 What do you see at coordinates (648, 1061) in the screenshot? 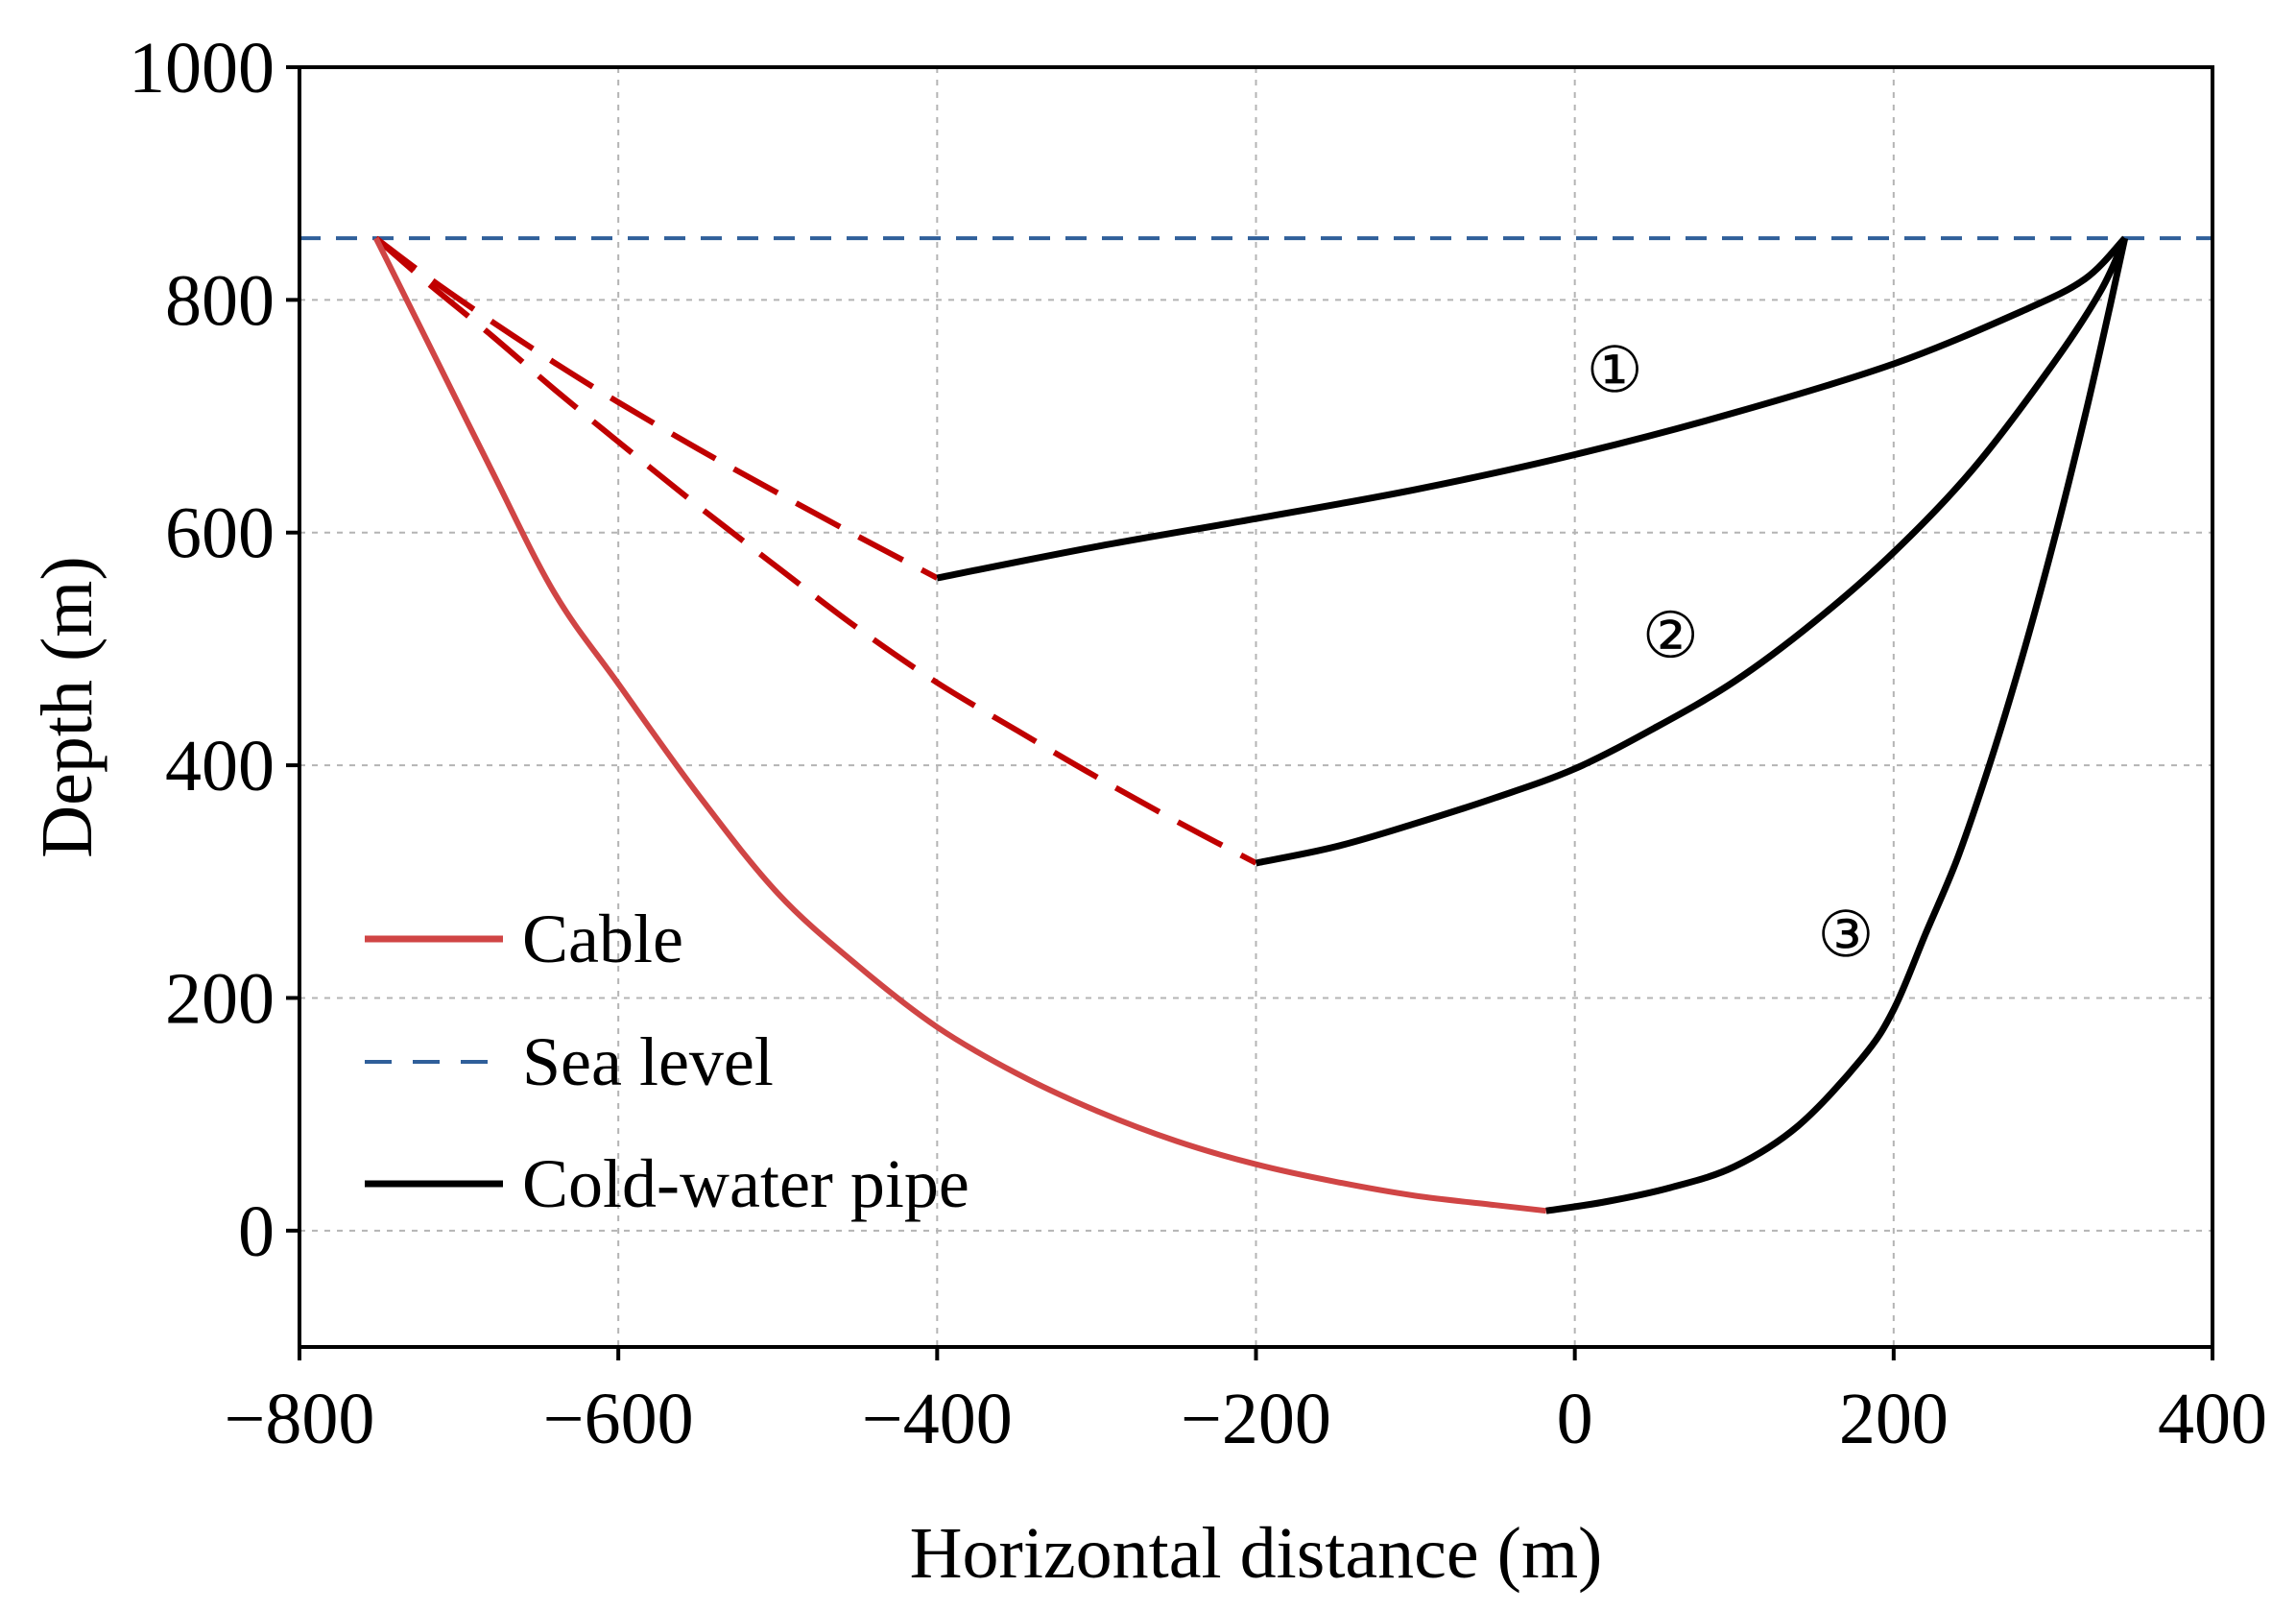
I see `legend-label: Sea level` at bounding box center [648, 1061].